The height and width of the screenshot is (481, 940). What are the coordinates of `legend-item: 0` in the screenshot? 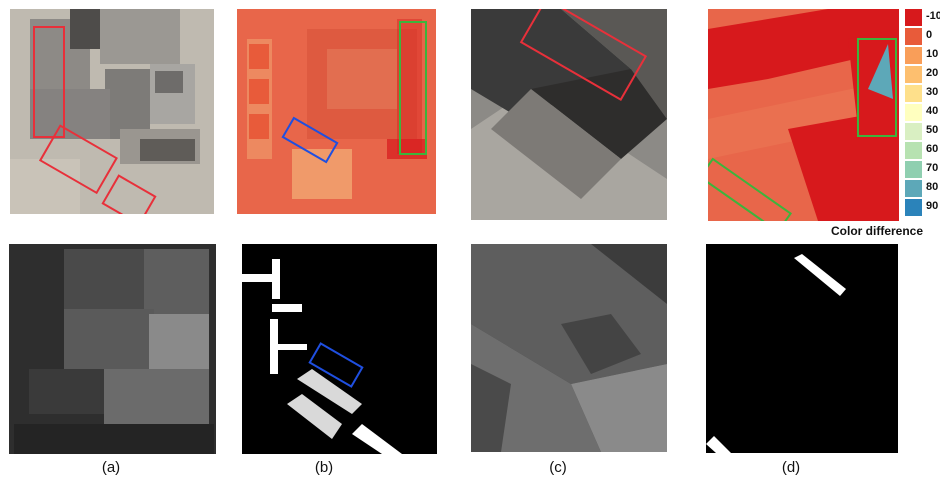 It's located at (922, 36).